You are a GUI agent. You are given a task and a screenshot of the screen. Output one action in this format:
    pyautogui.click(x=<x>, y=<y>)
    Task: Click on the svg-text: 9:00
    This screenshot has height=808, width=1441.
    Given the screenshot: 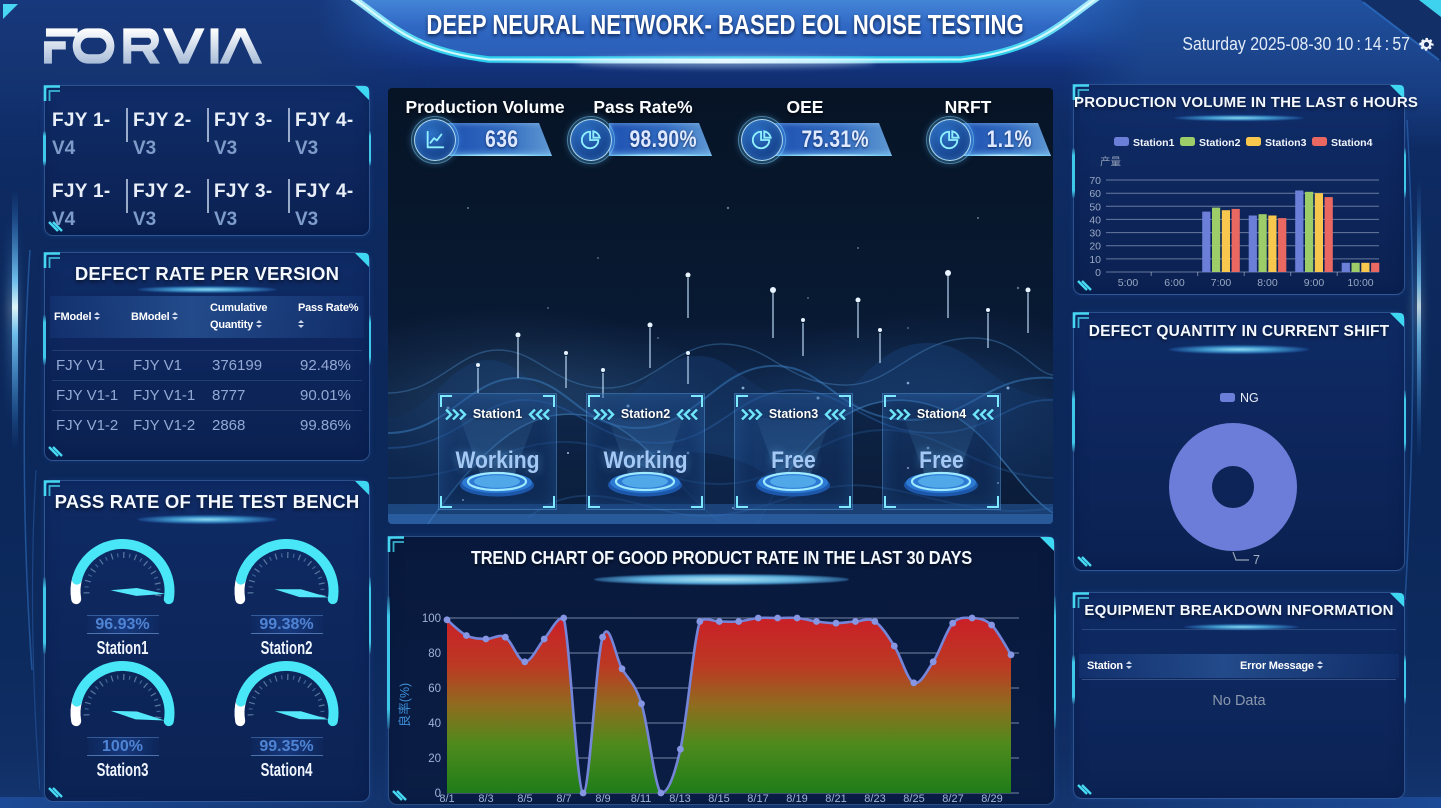 What is the action you would take?
    pyautogui.click(x=1314, y=283)
    